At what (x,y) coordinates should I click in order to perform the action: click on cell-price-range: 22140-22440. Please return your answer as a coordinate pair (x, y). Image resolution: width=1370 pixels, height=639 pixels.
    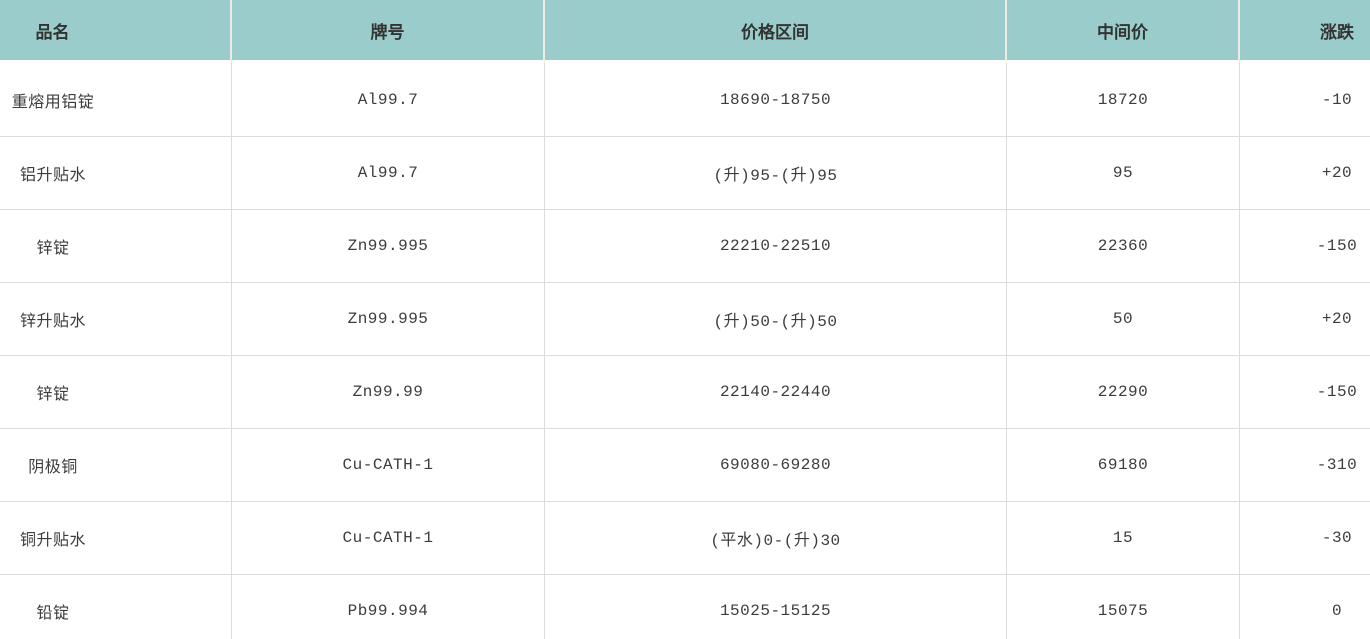
    Looking at the image, I should click on (776, 391).